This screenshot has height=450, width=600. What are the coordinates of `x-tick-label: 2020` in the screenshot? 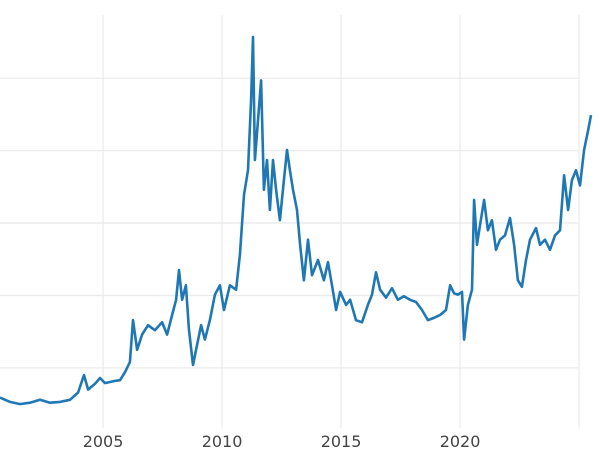 It's located at (460, 441).